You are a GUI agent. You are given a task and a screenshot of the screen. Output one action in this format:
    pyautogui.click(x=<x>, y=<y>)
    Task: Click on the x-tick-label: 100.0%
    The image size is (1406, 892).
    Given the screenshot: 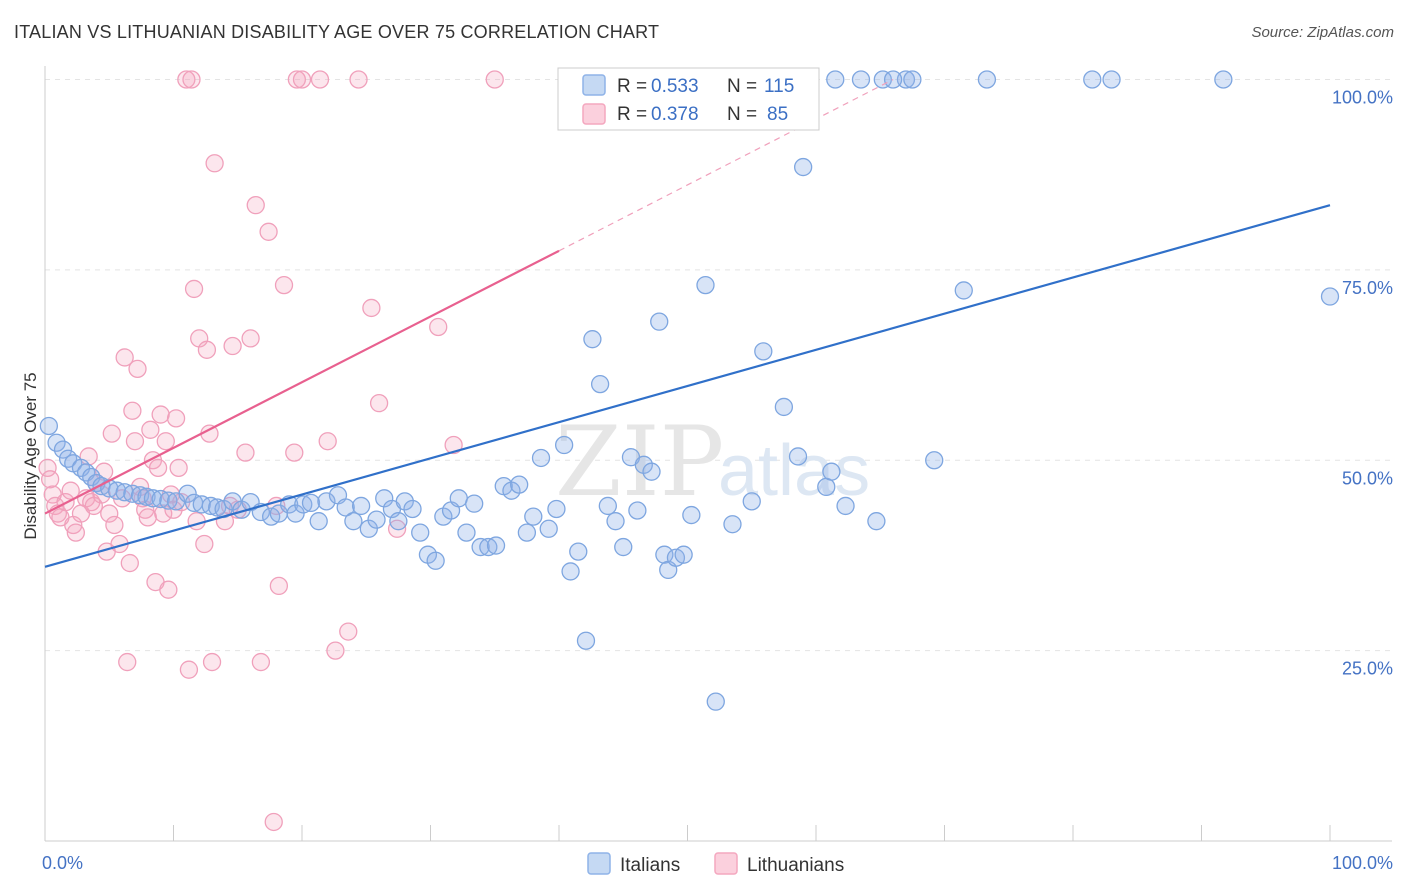 What is the action you would take?
    pyautogui.click(x=1362, y=863)
    